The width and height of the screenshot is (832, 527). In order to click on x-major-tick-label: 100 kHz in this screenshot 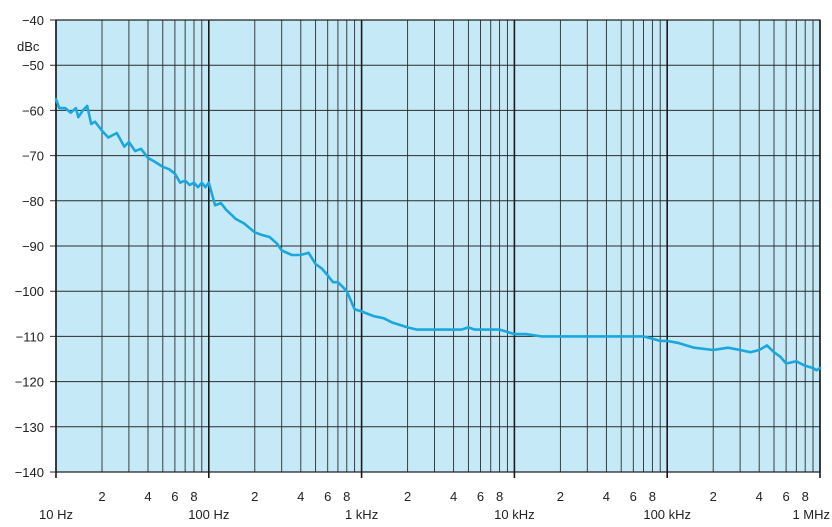, I will do `click(667, 514)`.